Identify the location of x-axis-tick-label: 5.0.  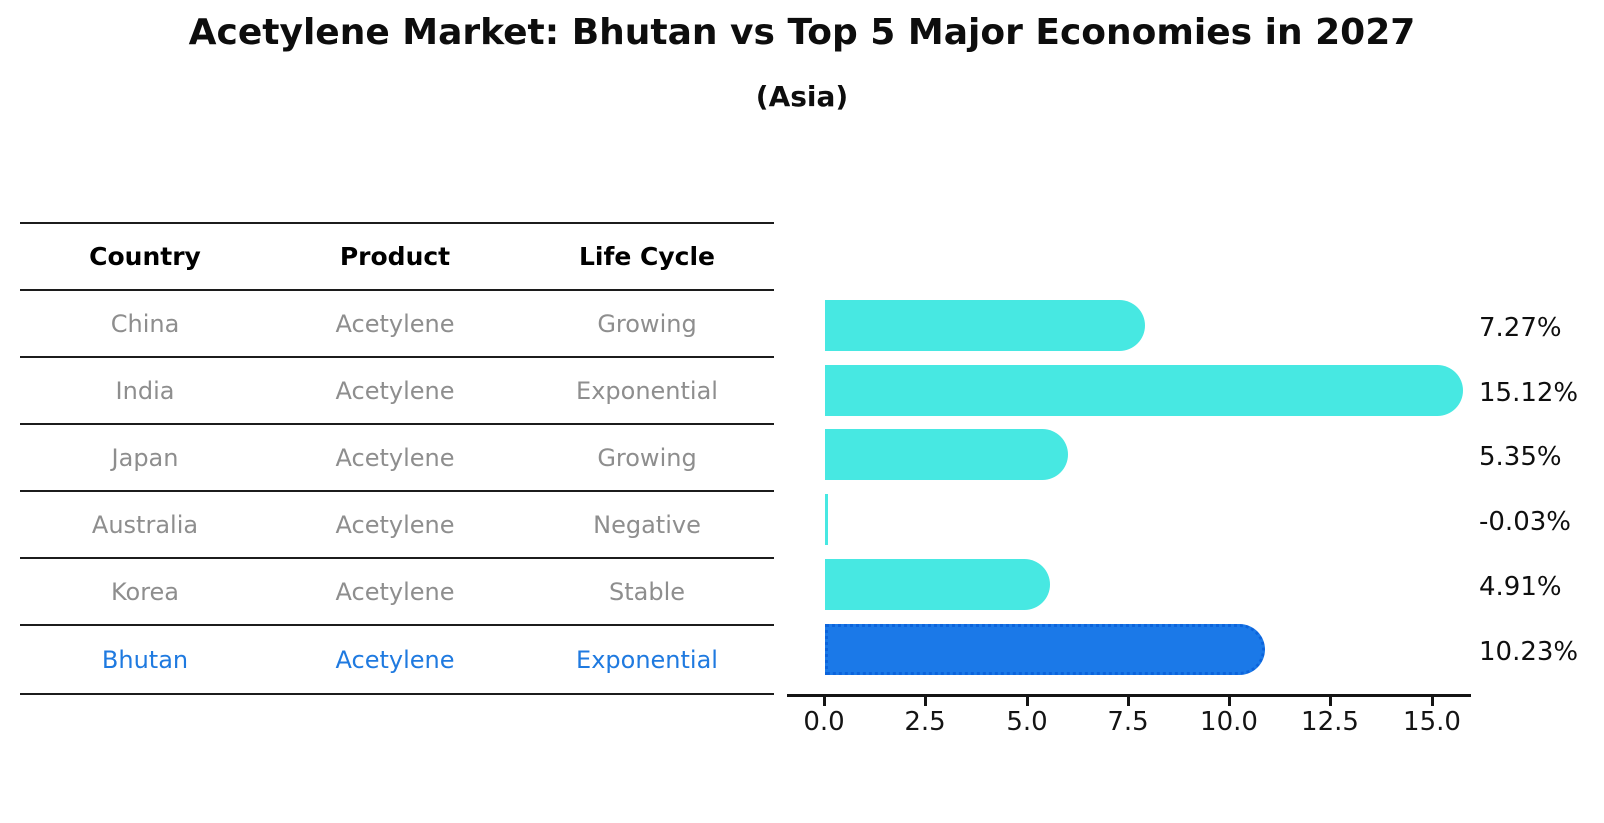
(1027, 722).